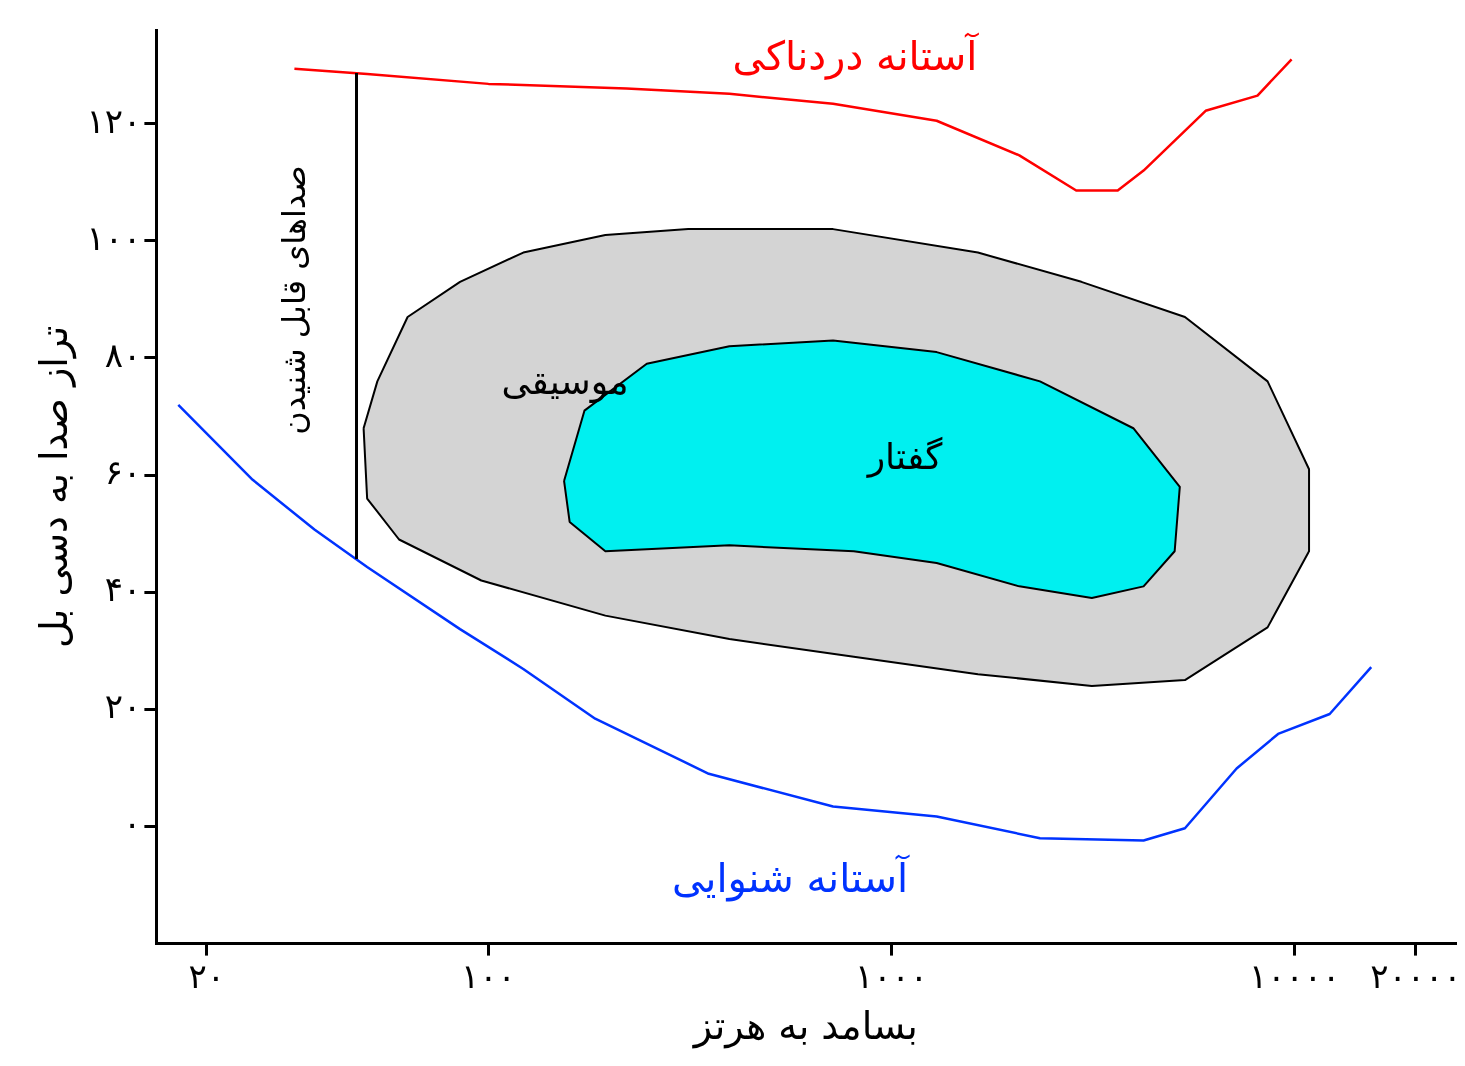 The image size is (1465, 1066). I want to click on x-tick-label: ۲۰, so click(207, 975).